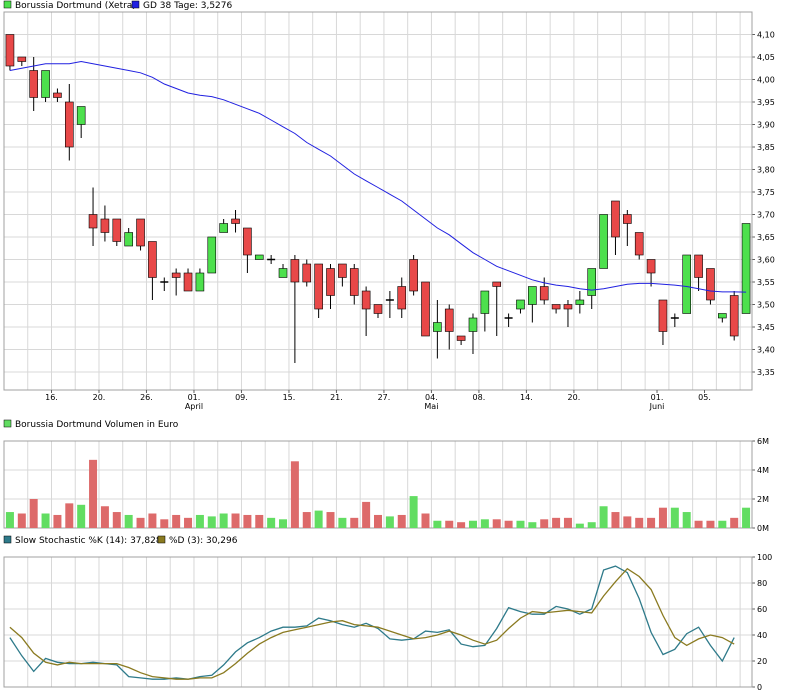 The width and height of the screenshot is (792, 697). Describe the element at coordinates (704, 397) in the screenshot. I see `x-tick-label: 05.` at that location.